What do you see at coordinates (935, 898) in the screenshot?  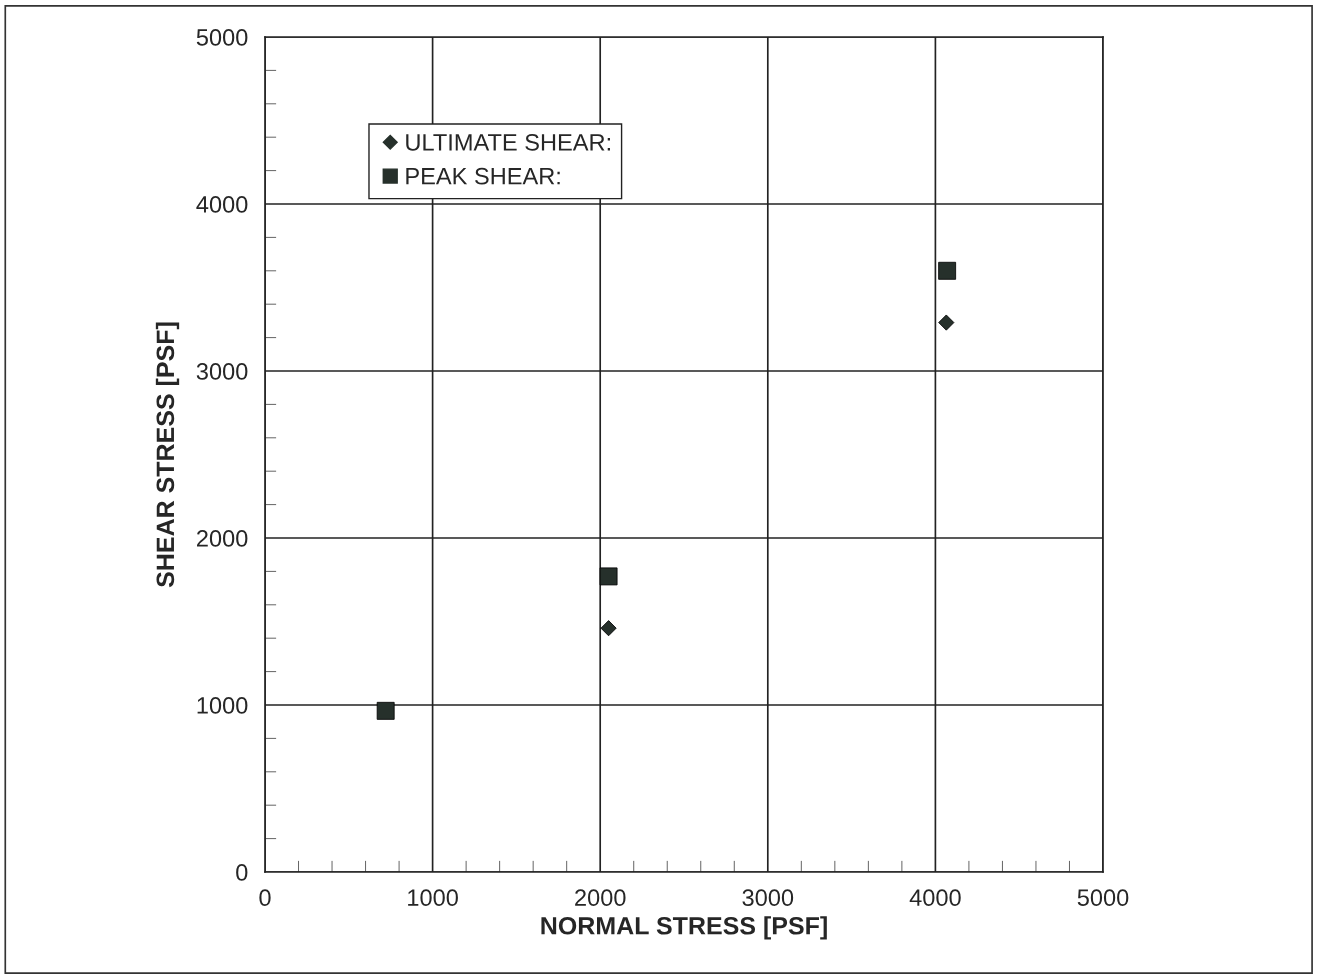 I see `x-tick-label: 4000` at bounding box center [935, 898].